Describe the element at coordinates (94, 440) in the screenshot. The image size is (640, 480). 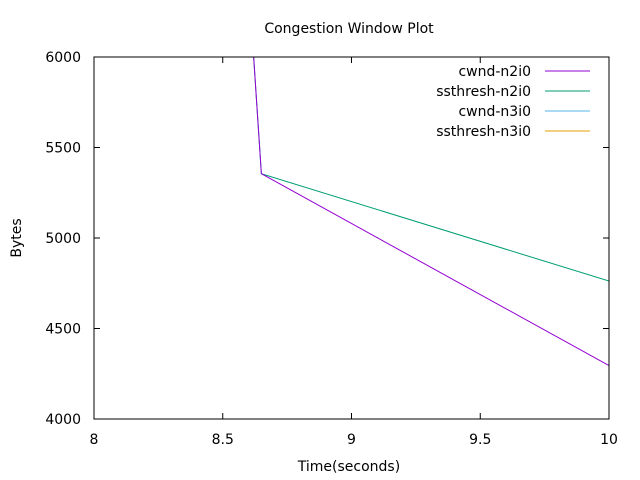
I see `x-tick-label: 8` at that location.